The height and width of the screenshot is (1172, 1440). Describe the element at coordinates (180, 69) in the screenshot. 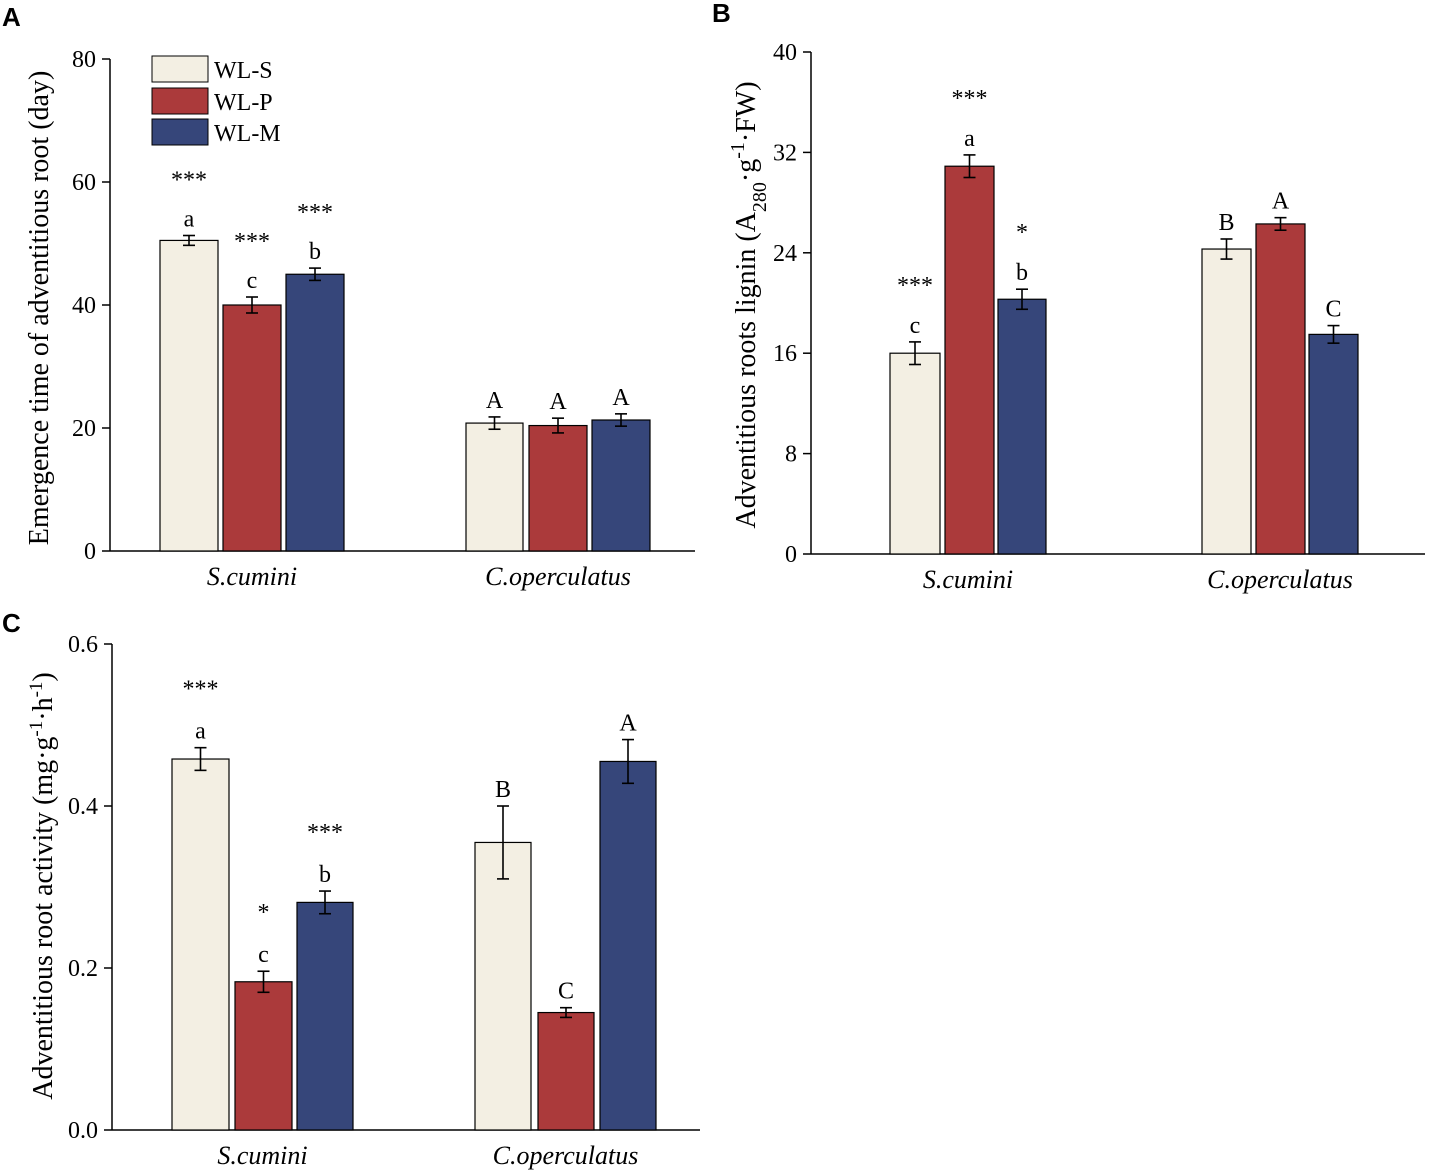

I see `legend-swatch-wl-s` at that location.